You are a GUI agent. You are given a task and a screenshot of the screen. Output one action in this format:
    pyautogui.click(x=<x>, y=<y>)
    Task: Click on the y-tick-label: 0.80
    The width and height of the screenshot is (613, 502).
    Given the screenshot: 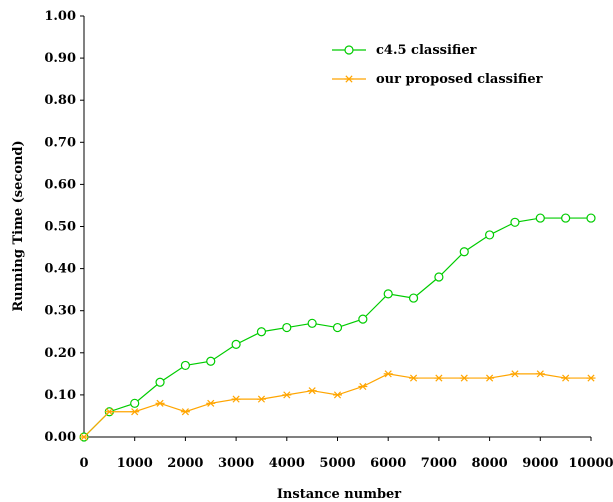 What is the action you would take?
    pyautogui.click(x=60, y=100)
    